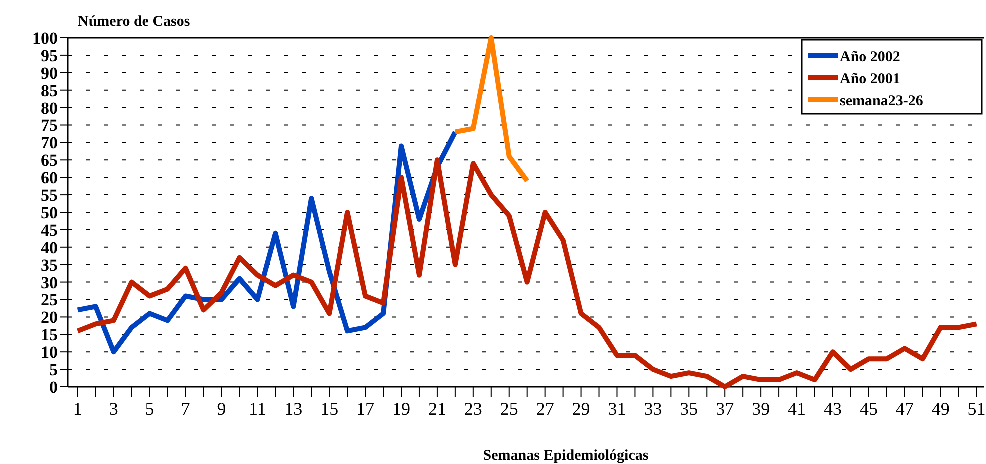  Describe the element at coordinates (49, 143) in the screenshot. I see `y-tick-label: 70` at that location.